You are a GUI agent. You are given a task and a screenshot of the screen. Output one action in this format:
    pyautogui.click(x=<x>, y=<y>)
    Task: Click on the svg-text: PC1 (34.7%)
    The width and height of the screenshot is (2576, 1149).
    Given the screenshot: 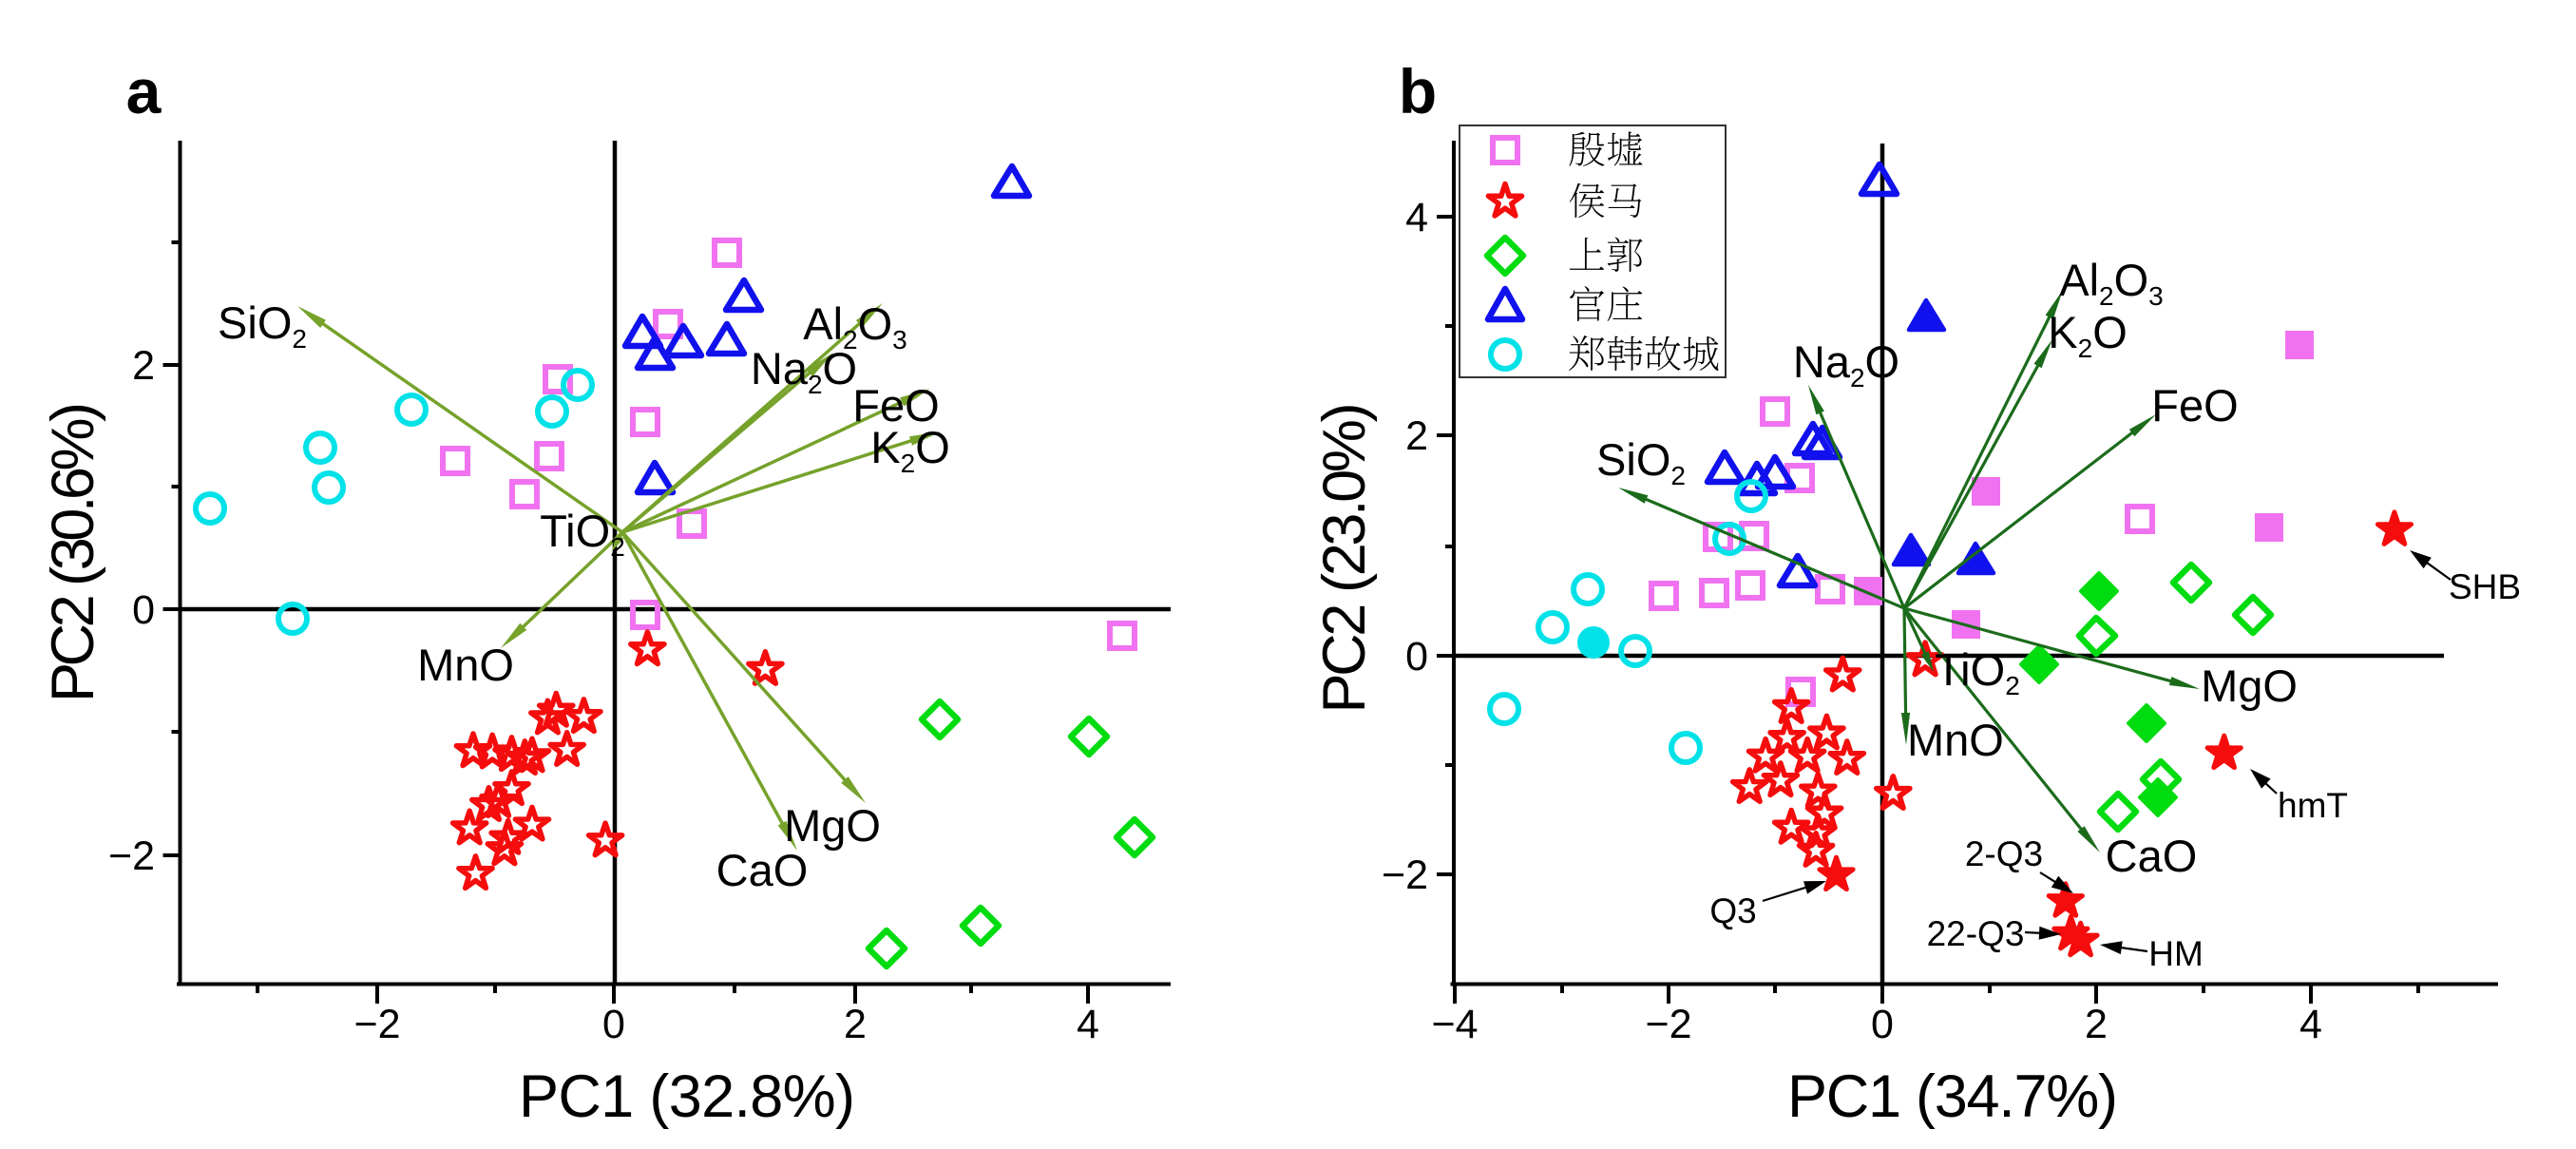 What is the action you would take?
    pyautogui.click(x=1952, y=1096)
    